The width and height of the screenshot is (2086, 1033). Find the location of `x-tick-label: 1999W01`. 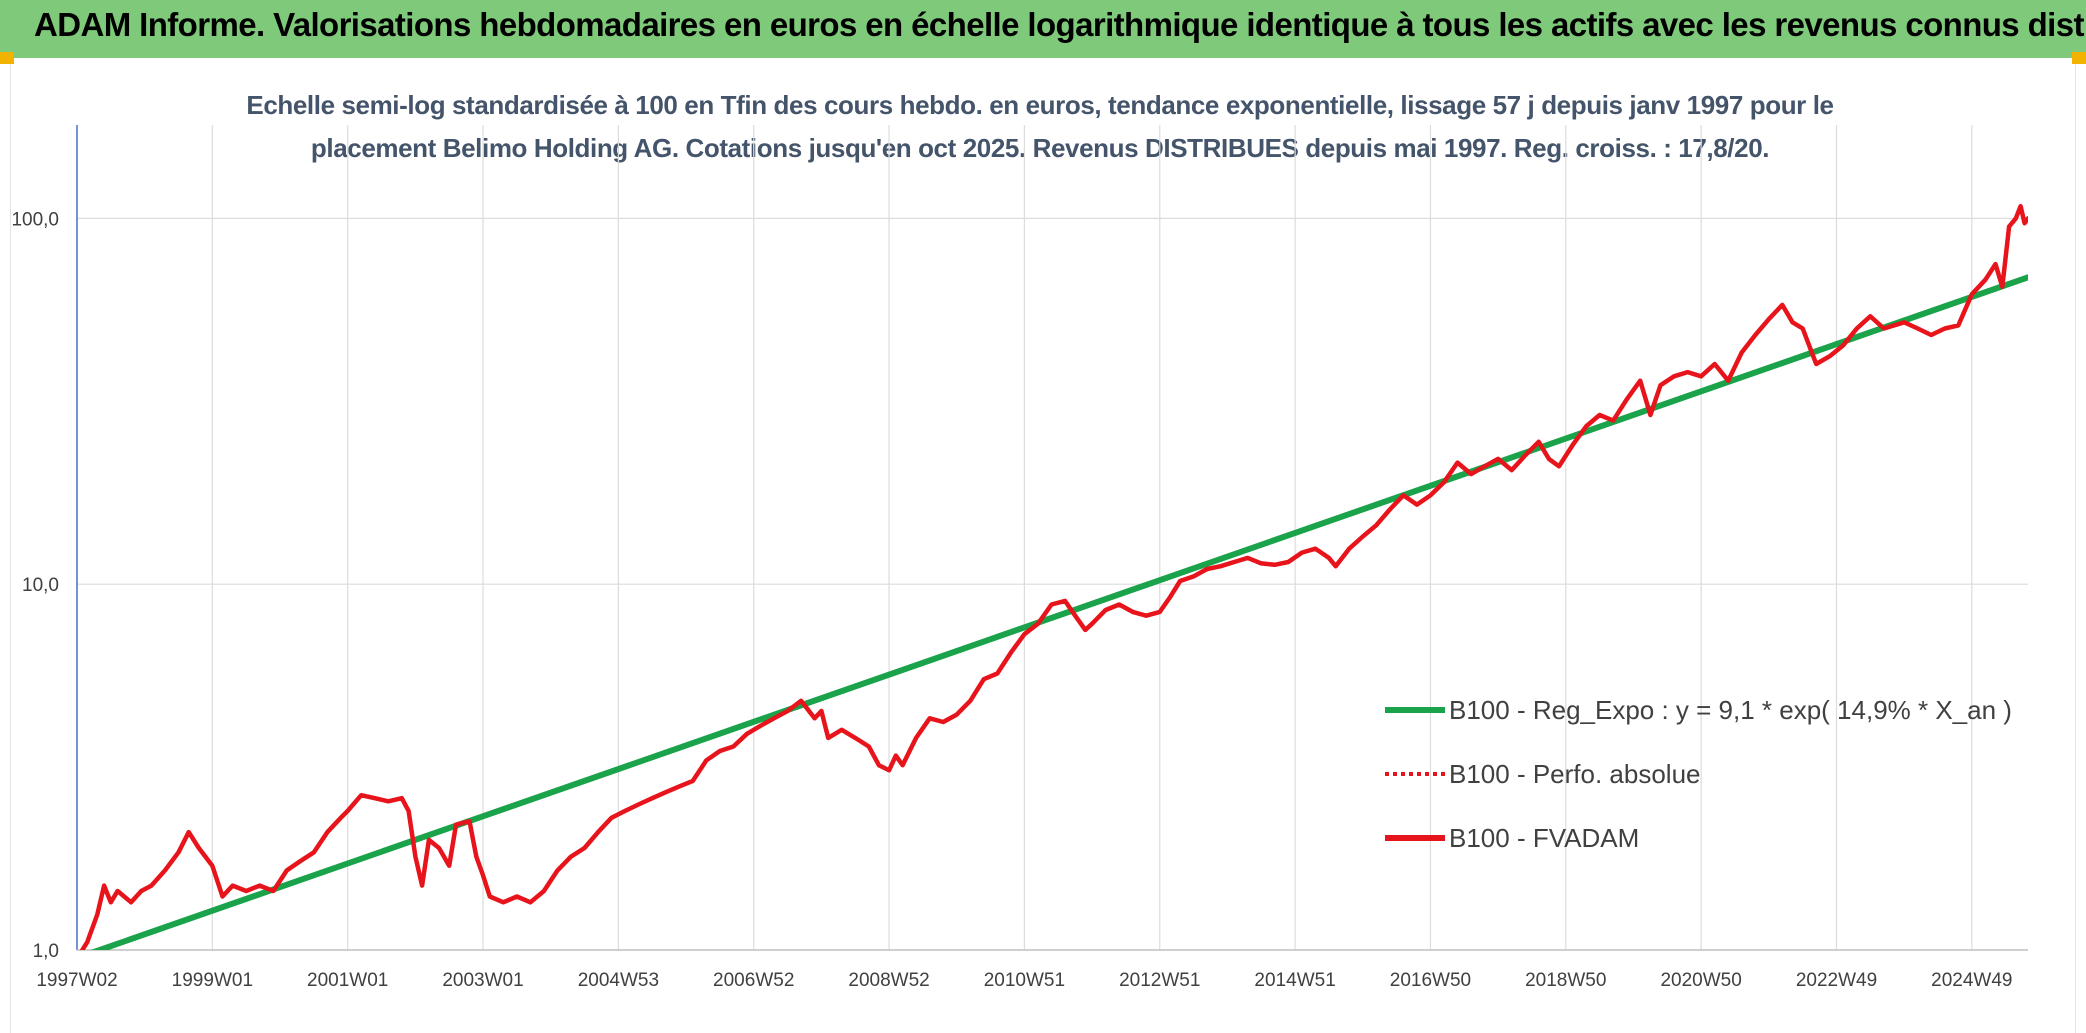

x-tick-label: 1999W01 is located at coordinates (212, 980).